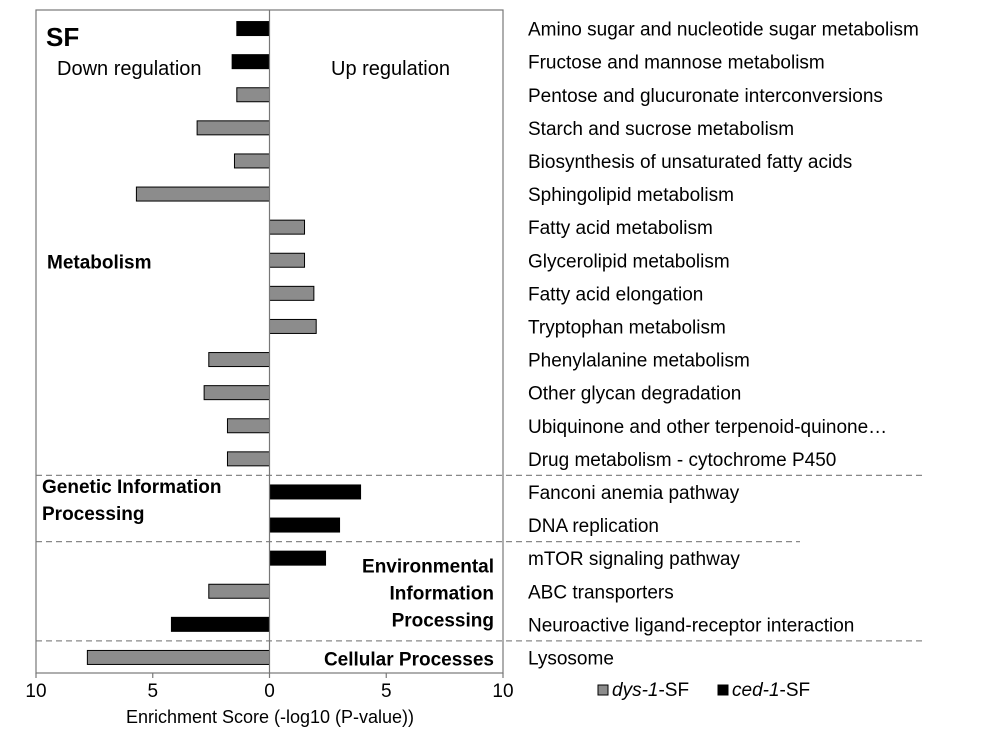  Describe the element at coordinates (442, 593) in the screenshot. I see `group-label-2-line-1: Information` at that location.